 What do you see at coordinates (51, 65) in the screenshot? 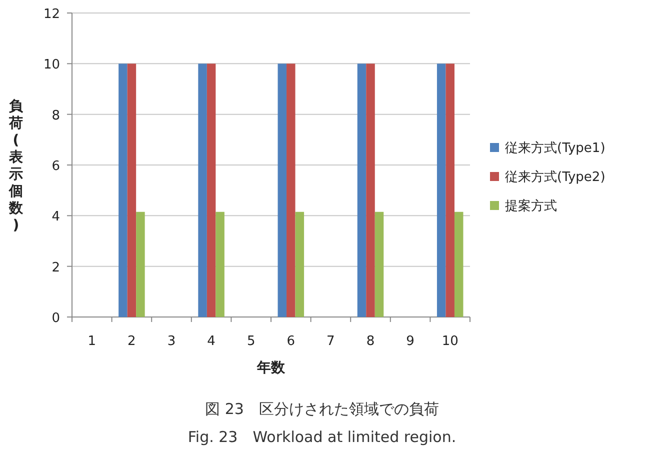
I see `y-tick-label: 10` at bounding box center [51, 65].